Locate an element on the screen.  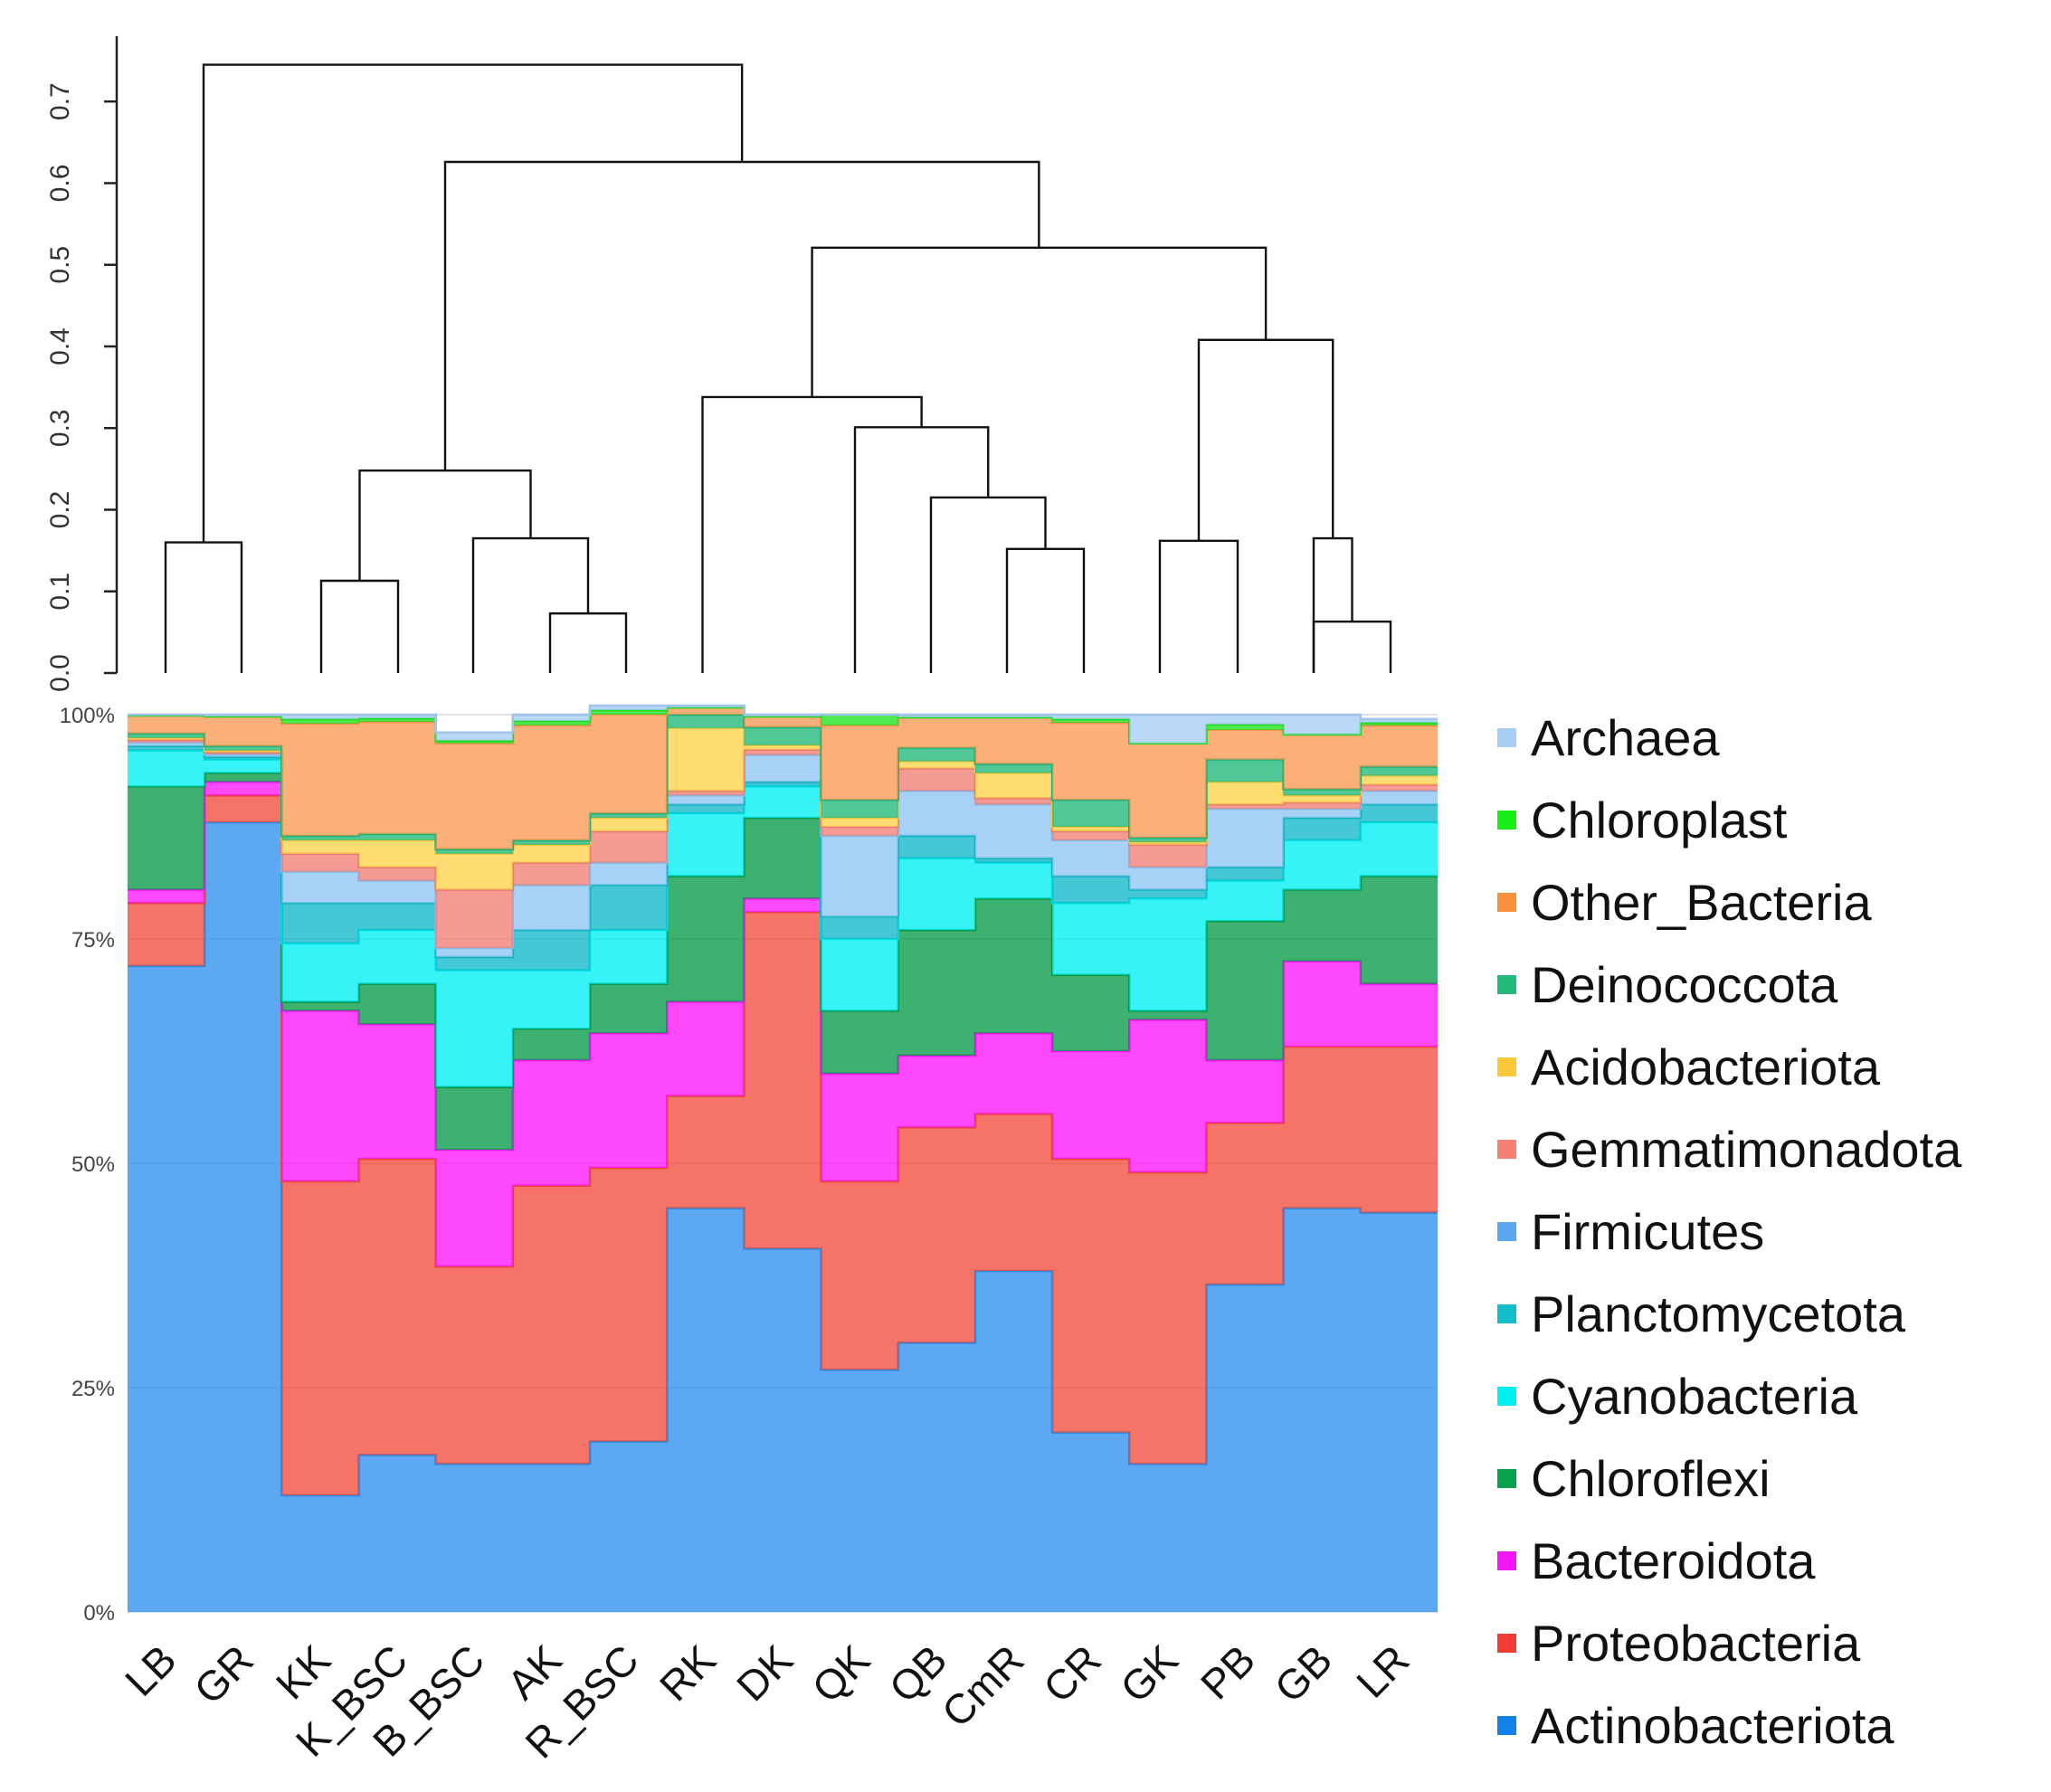
area-series-deinococcota is located at coordinates (783, 784).